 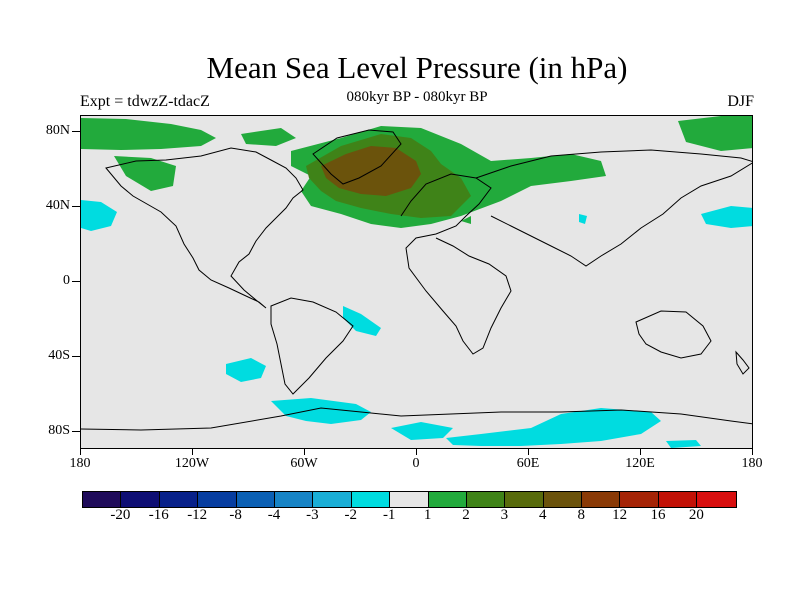 What do you see at coordinates (504, 515) in the screenshot?
I see `colorbar-label: 3` at bounding box center [504, 515].